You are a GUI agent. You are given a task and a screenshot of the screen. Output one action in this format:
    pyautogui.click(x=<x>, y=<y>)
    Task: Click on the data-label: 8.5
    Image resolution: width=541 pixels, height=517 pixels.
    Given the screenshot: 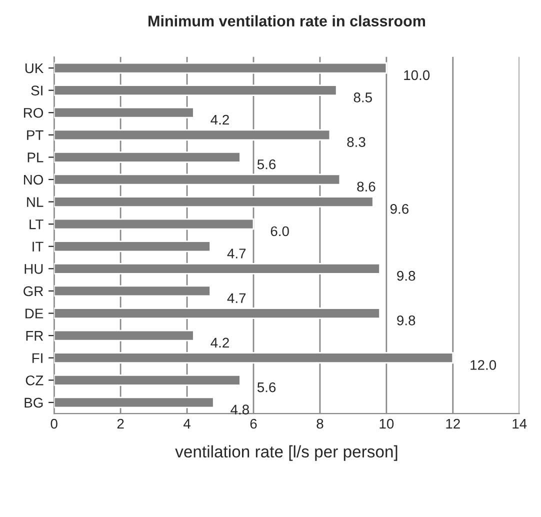 What is the action you would take?
    pyautogui.click(x=363, y=97)
    